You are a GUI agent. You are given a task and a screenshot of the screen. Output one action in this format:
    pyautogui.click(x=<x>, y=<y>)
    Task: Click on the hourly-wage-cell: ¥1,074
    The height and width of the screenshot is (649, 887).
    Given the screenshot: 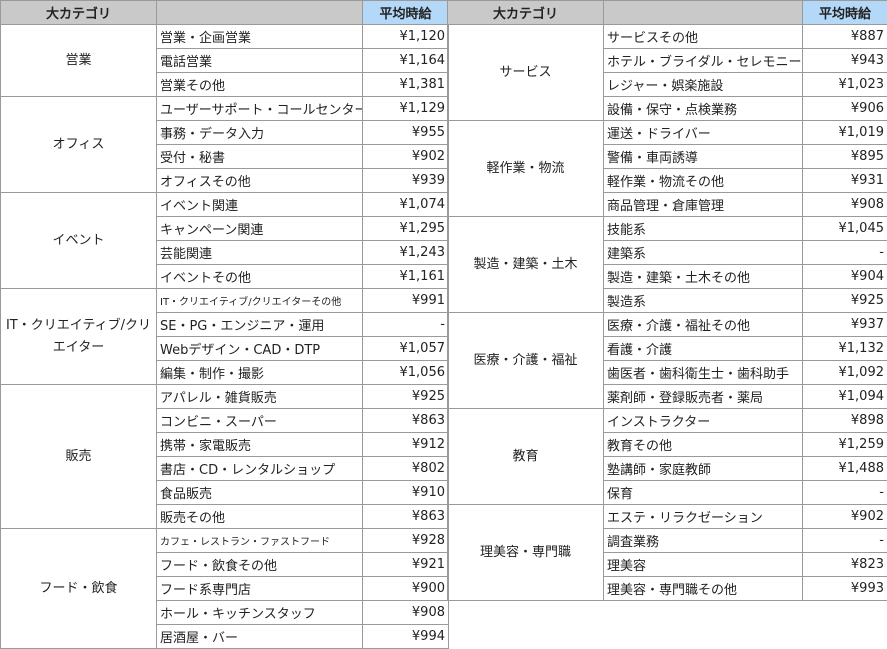 What is the action you would take?
    pyautogui.click(x=405, y=204)
    